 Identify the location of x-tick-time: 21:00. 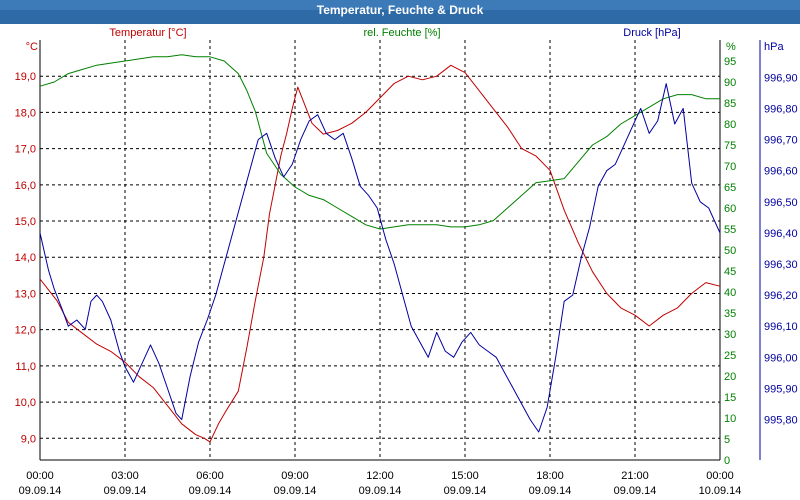
(635, 476).